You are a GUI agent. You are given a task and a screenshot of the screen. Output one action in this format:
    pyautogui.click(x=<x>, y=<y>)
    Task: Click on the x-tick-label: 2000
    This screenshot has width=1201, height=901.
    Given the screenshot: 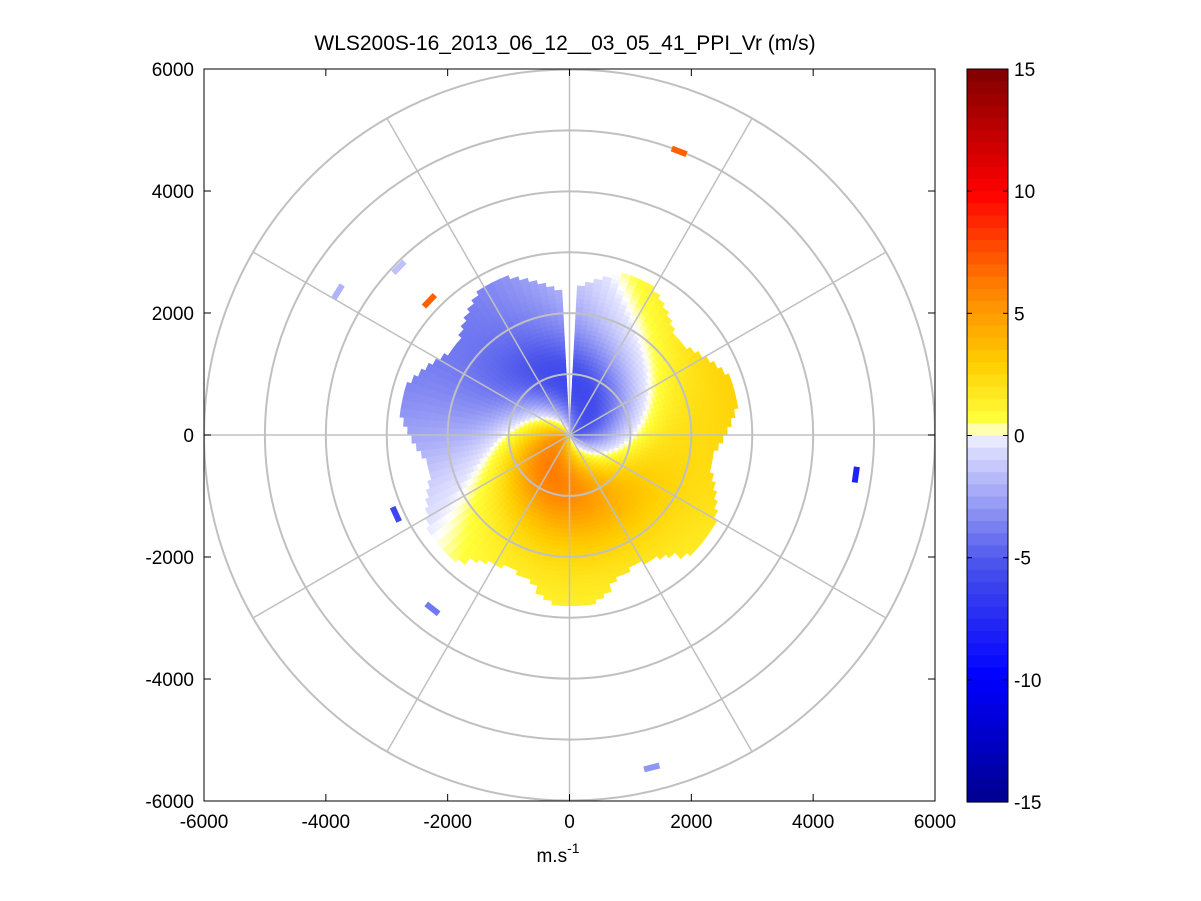 What is the action you would take?
    pyautogui.click(x=691, y=822)
    